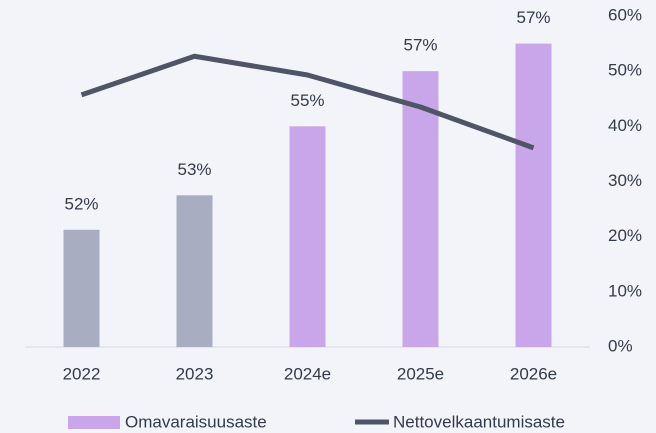 Image resolution: width=656 pixels, height=433 pixels. I want to click on legend-label: Omavaraisuusaste, so click(196, 421).